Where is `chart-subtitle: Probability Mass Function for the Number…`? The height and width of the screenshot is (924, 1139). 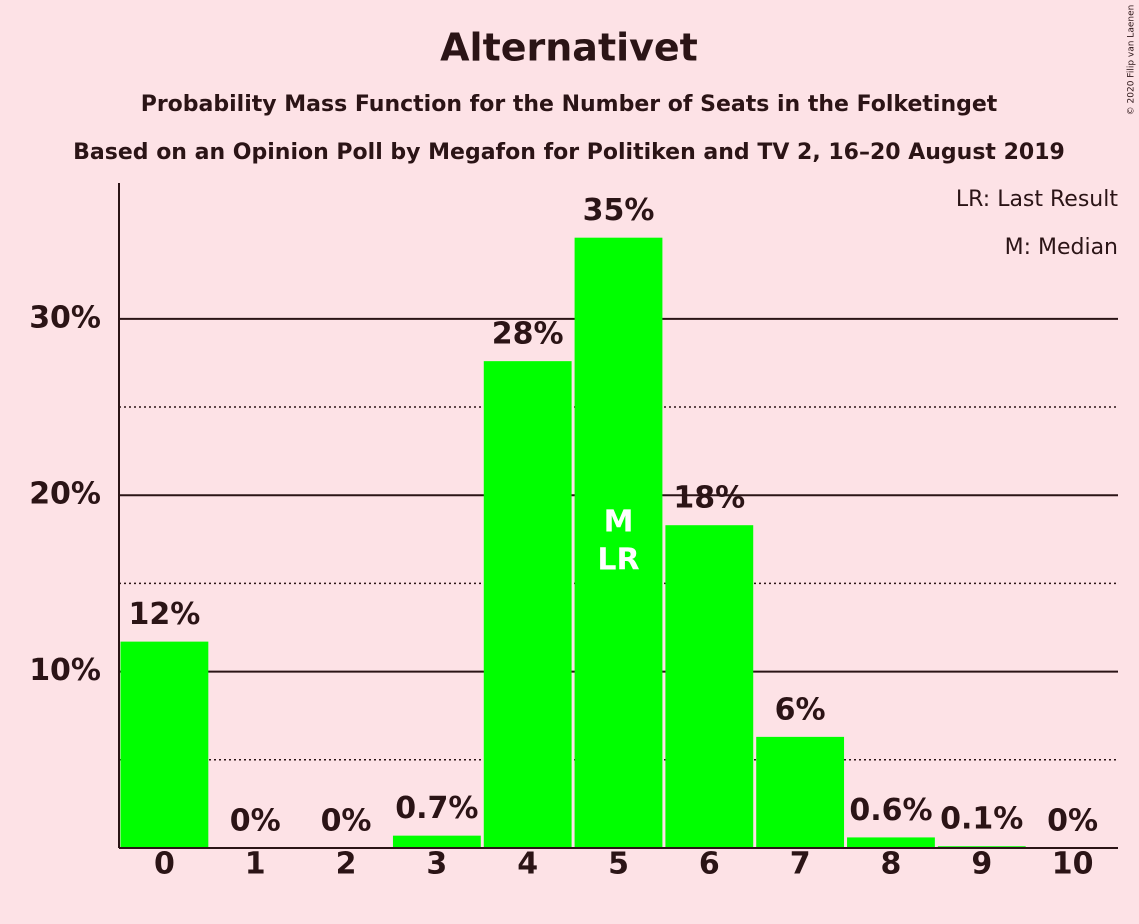 chart-subtitle: Probability Mass Function for the Number… is located at coordinates (569, 104).